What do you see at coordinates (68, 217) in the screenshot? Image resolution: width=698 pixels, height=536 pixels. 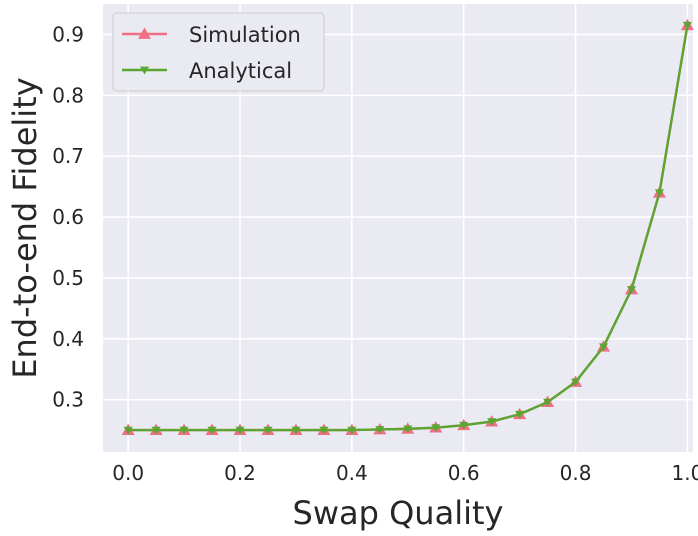 I see `y-tick-label: 0.6` at bounding box center [68, 217].